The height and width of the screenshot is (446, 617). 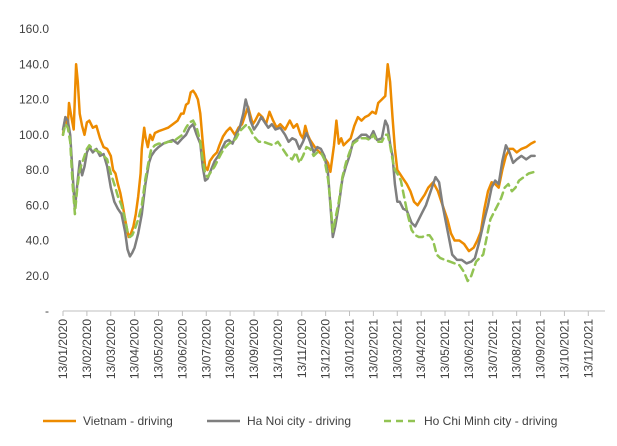 I want to click on x-tick-label: 13/04/2021, so click(x=421, y=349).